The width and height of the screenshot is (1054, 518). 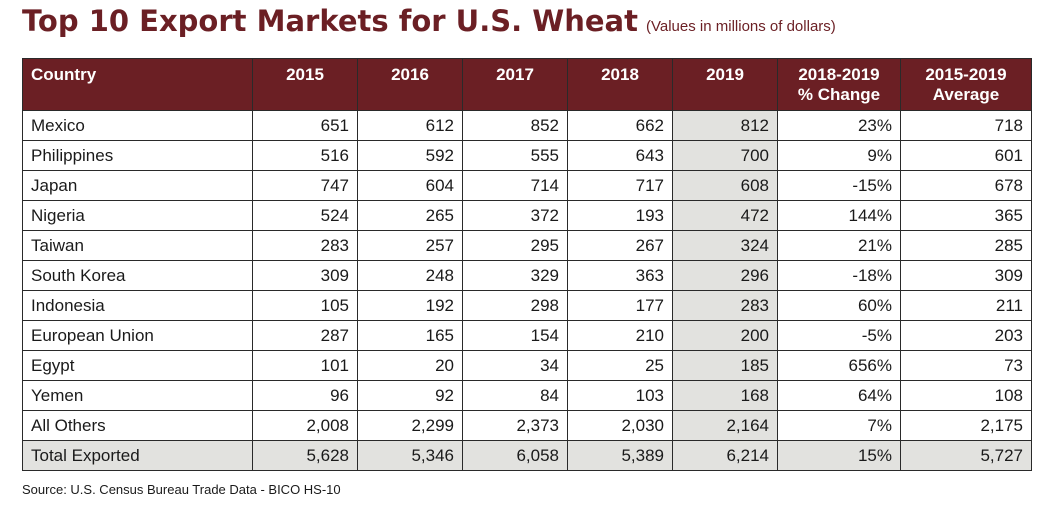 I want to click on cell-2019: 6,214, so click(x=725, y=455).